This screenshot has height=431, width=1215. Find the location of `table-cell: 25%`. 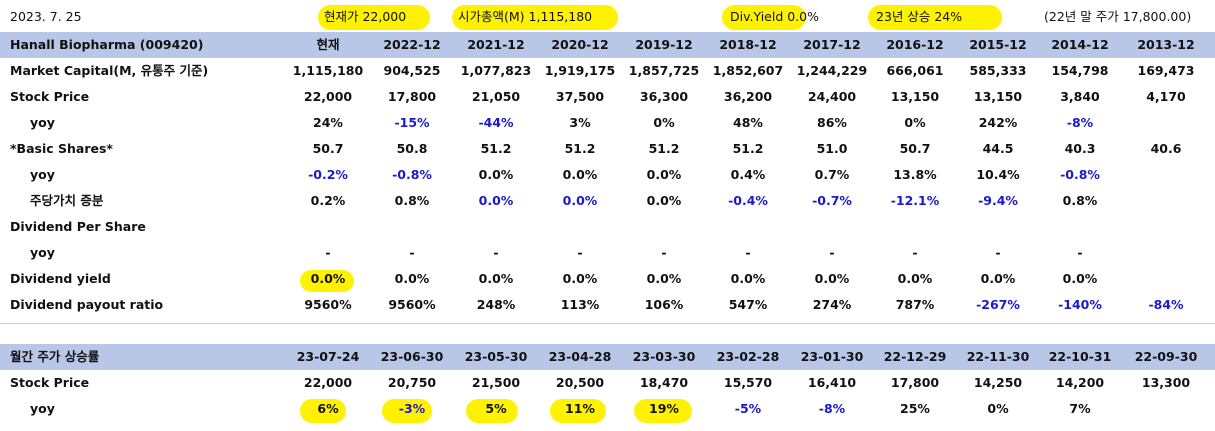

table-cell: 25% is located at coordinates (915, 408).